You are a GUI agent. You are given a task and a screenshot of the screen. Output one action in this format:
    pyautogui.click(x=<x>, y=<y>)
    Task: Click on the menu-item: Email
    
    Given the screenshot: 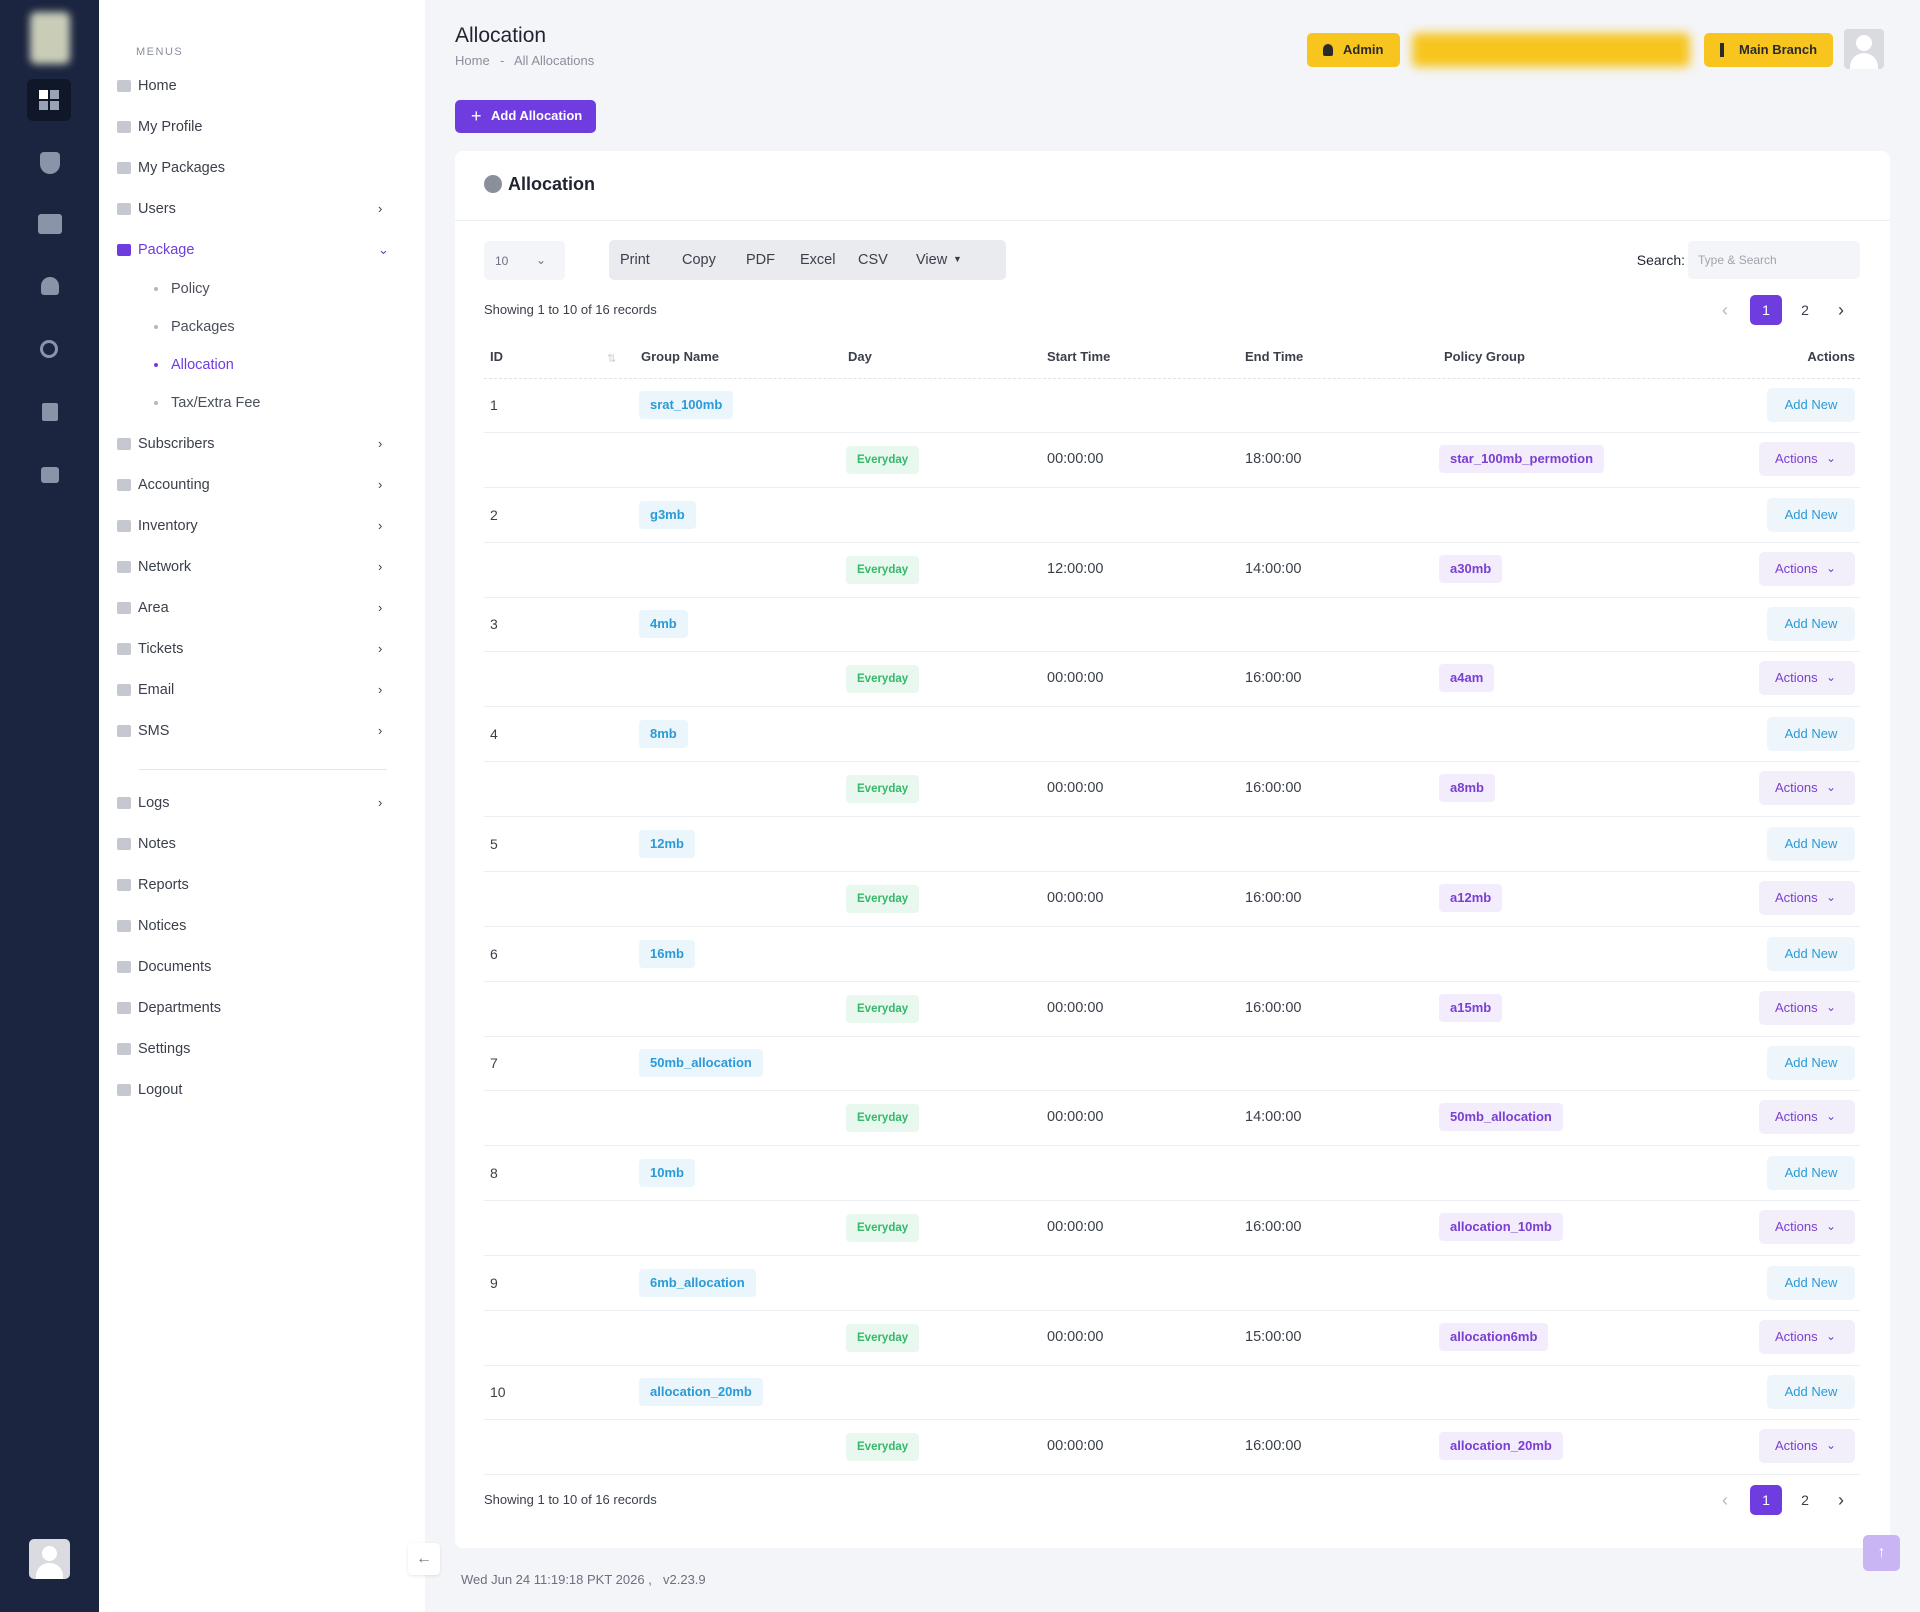 What is the action you would take?
    pyautogui.click(x=156, y=690)
    